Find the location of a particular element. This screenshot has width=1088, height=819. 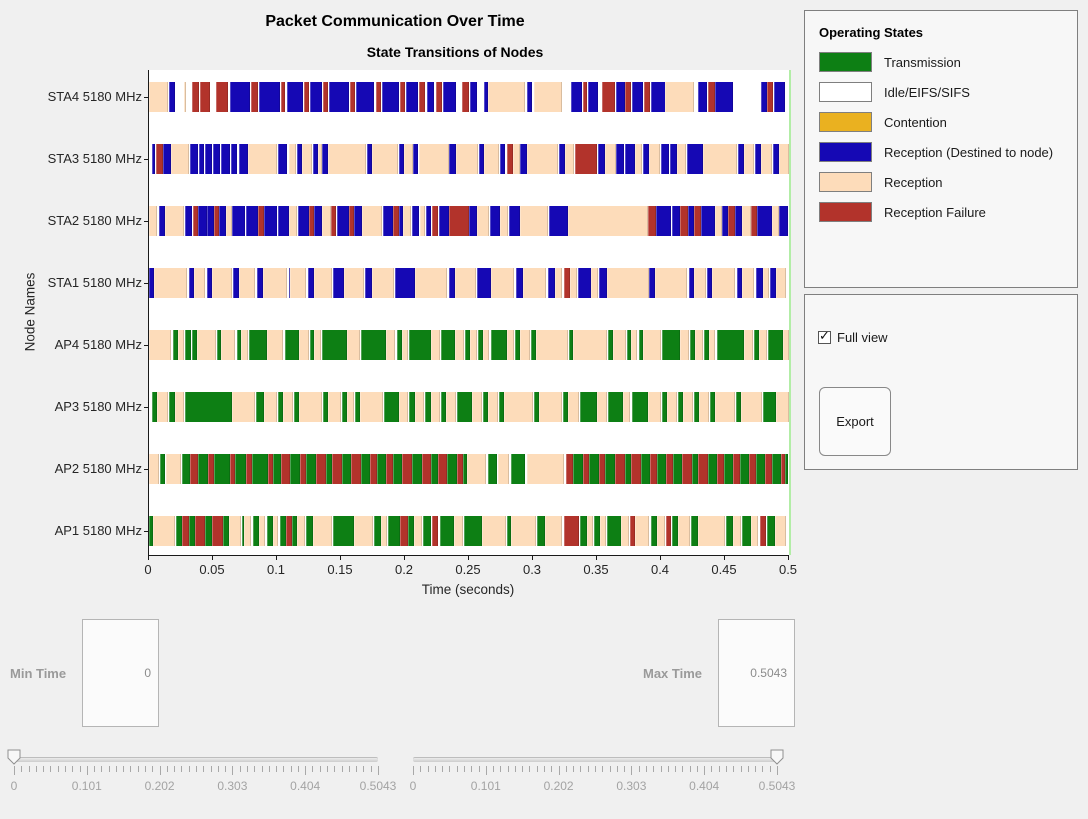

max-time-slider: 0 0.101 0.202 0.303 0.404 0.5043 is located at coordinates (601, 778).